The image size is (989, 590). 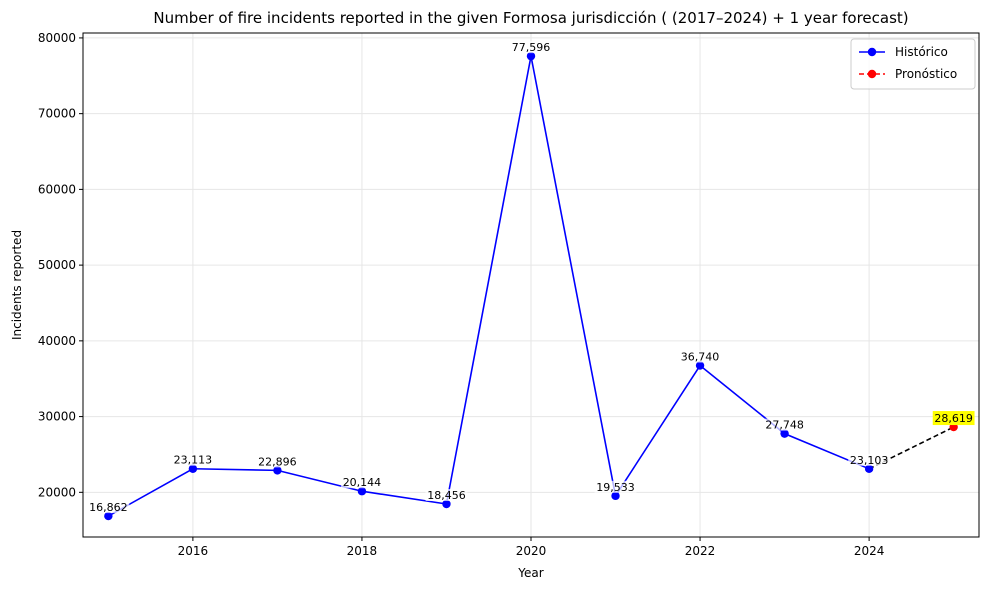 I want to click on y-tick-label: 50000, so click(x=57, y=265).